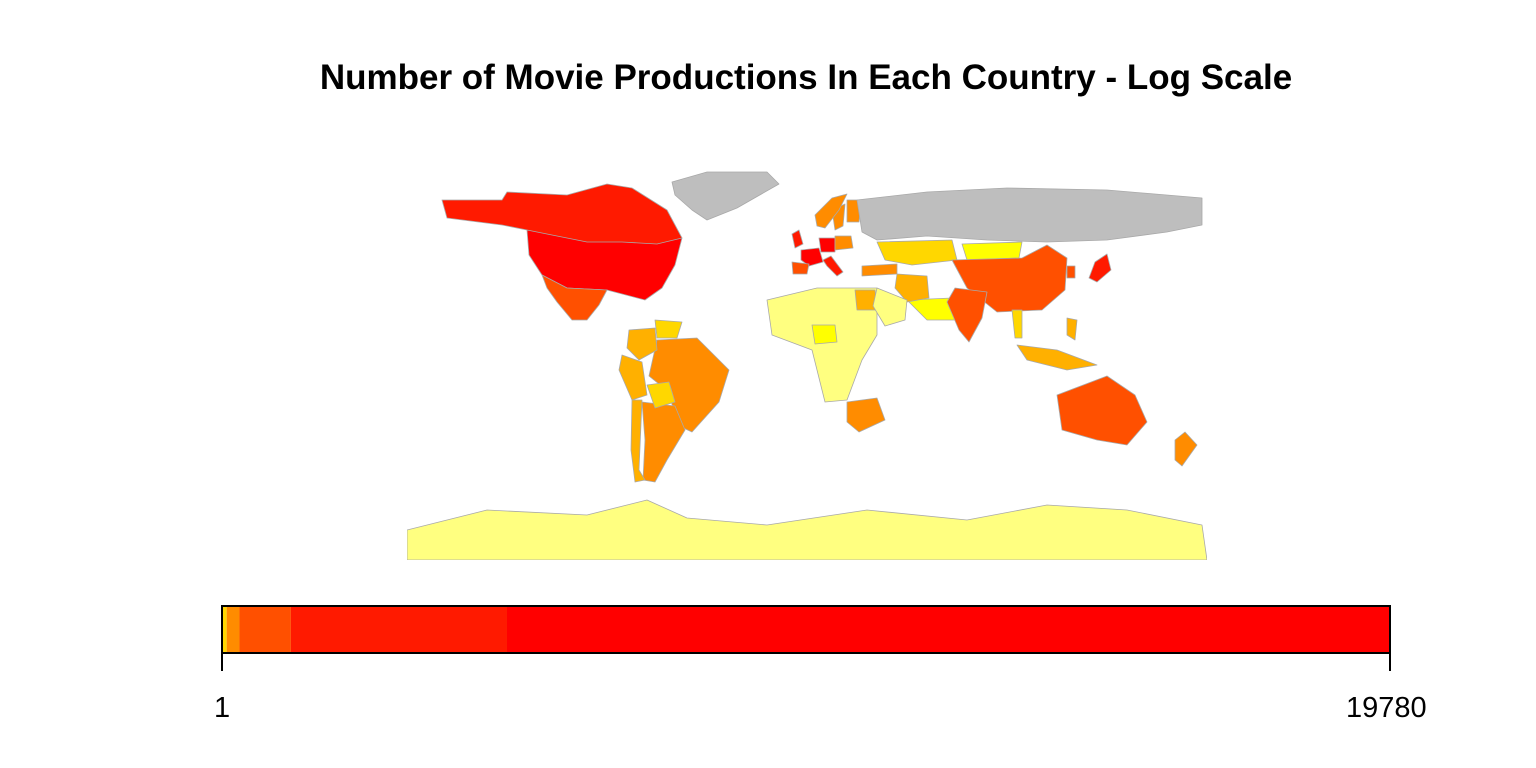  What do you see at coordinates (917, 252) in the screenshot?
I see `country-kazakhstan` at bounding box center [917, 252].